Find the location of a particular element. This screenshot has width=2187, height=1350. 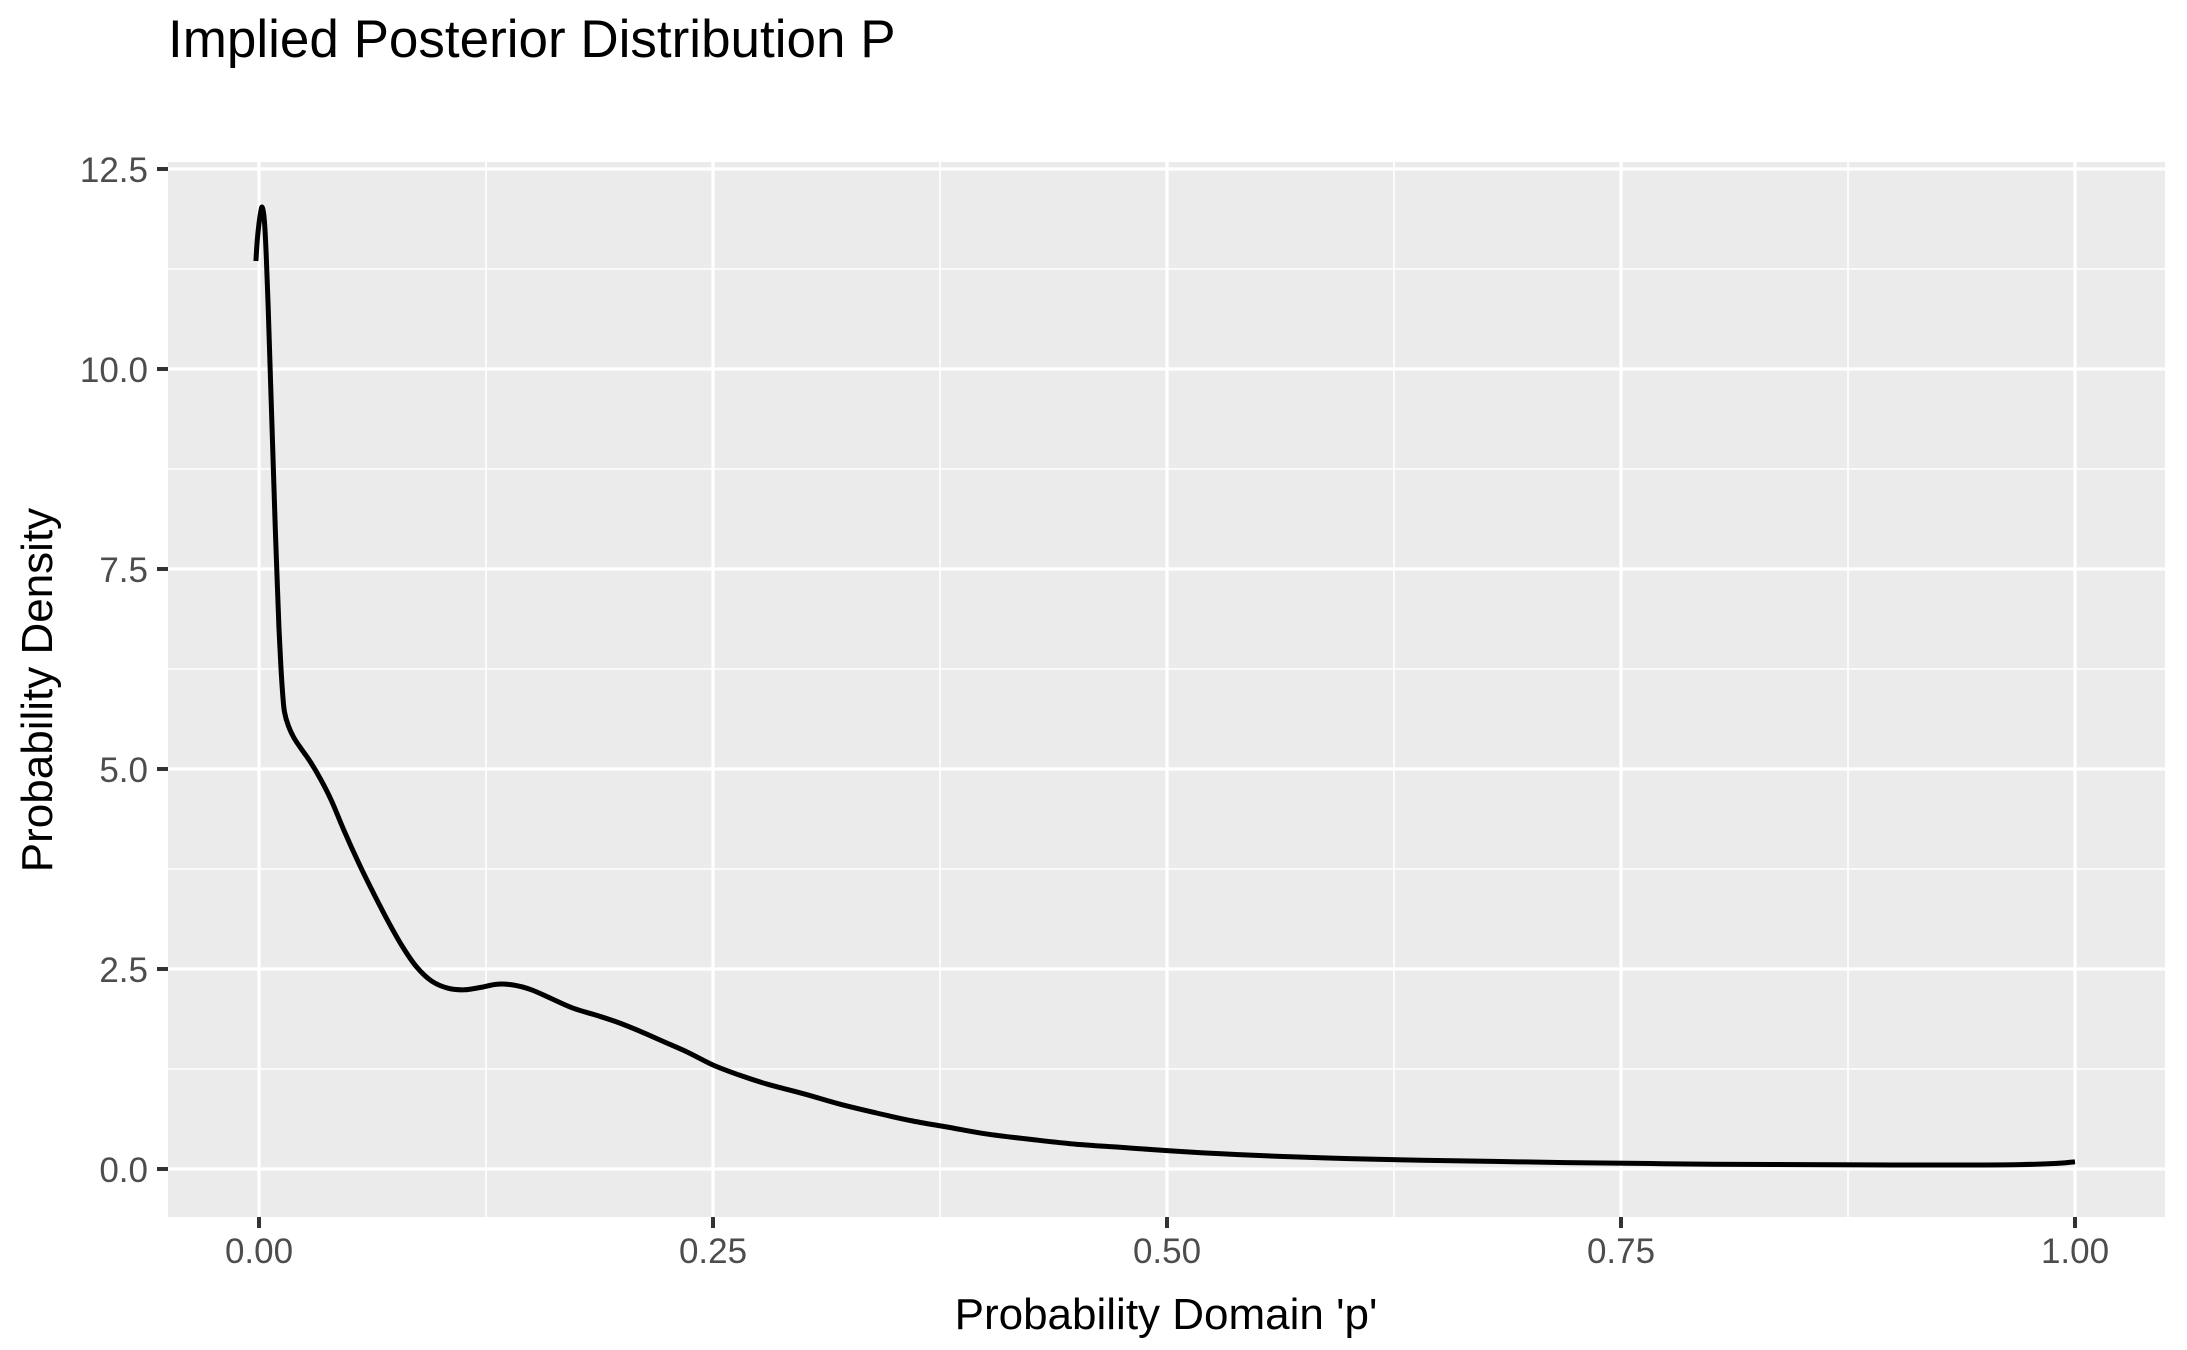

x-tick-label: 0.00 is located at coordinates (259, 1251).